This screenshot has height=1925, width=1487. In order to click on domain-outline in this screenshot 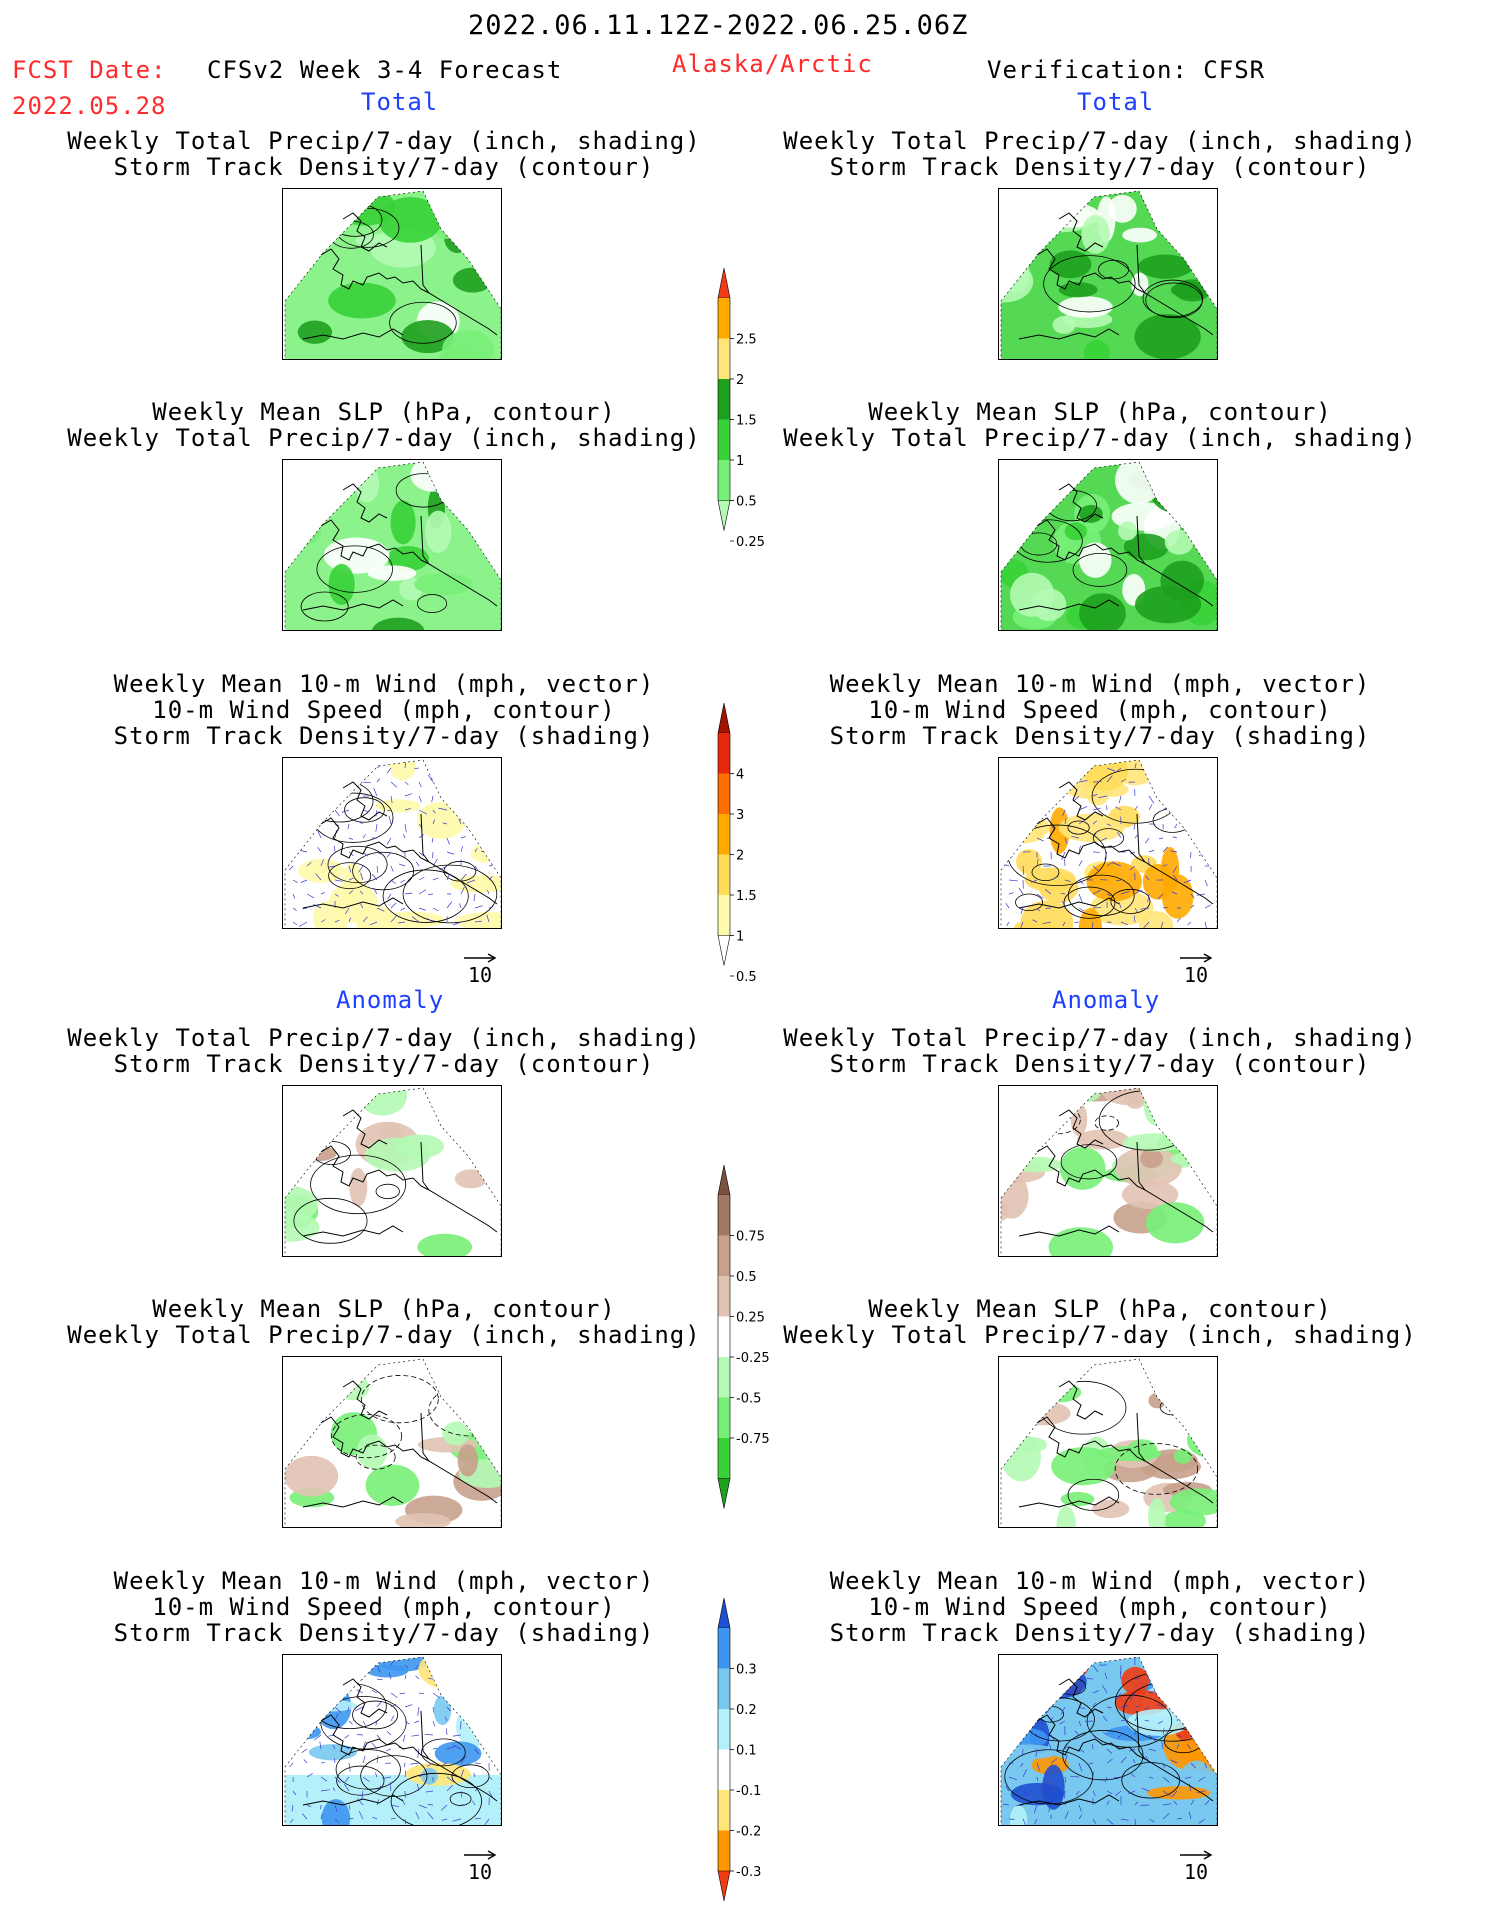, I will do `click(392, 1442)`.